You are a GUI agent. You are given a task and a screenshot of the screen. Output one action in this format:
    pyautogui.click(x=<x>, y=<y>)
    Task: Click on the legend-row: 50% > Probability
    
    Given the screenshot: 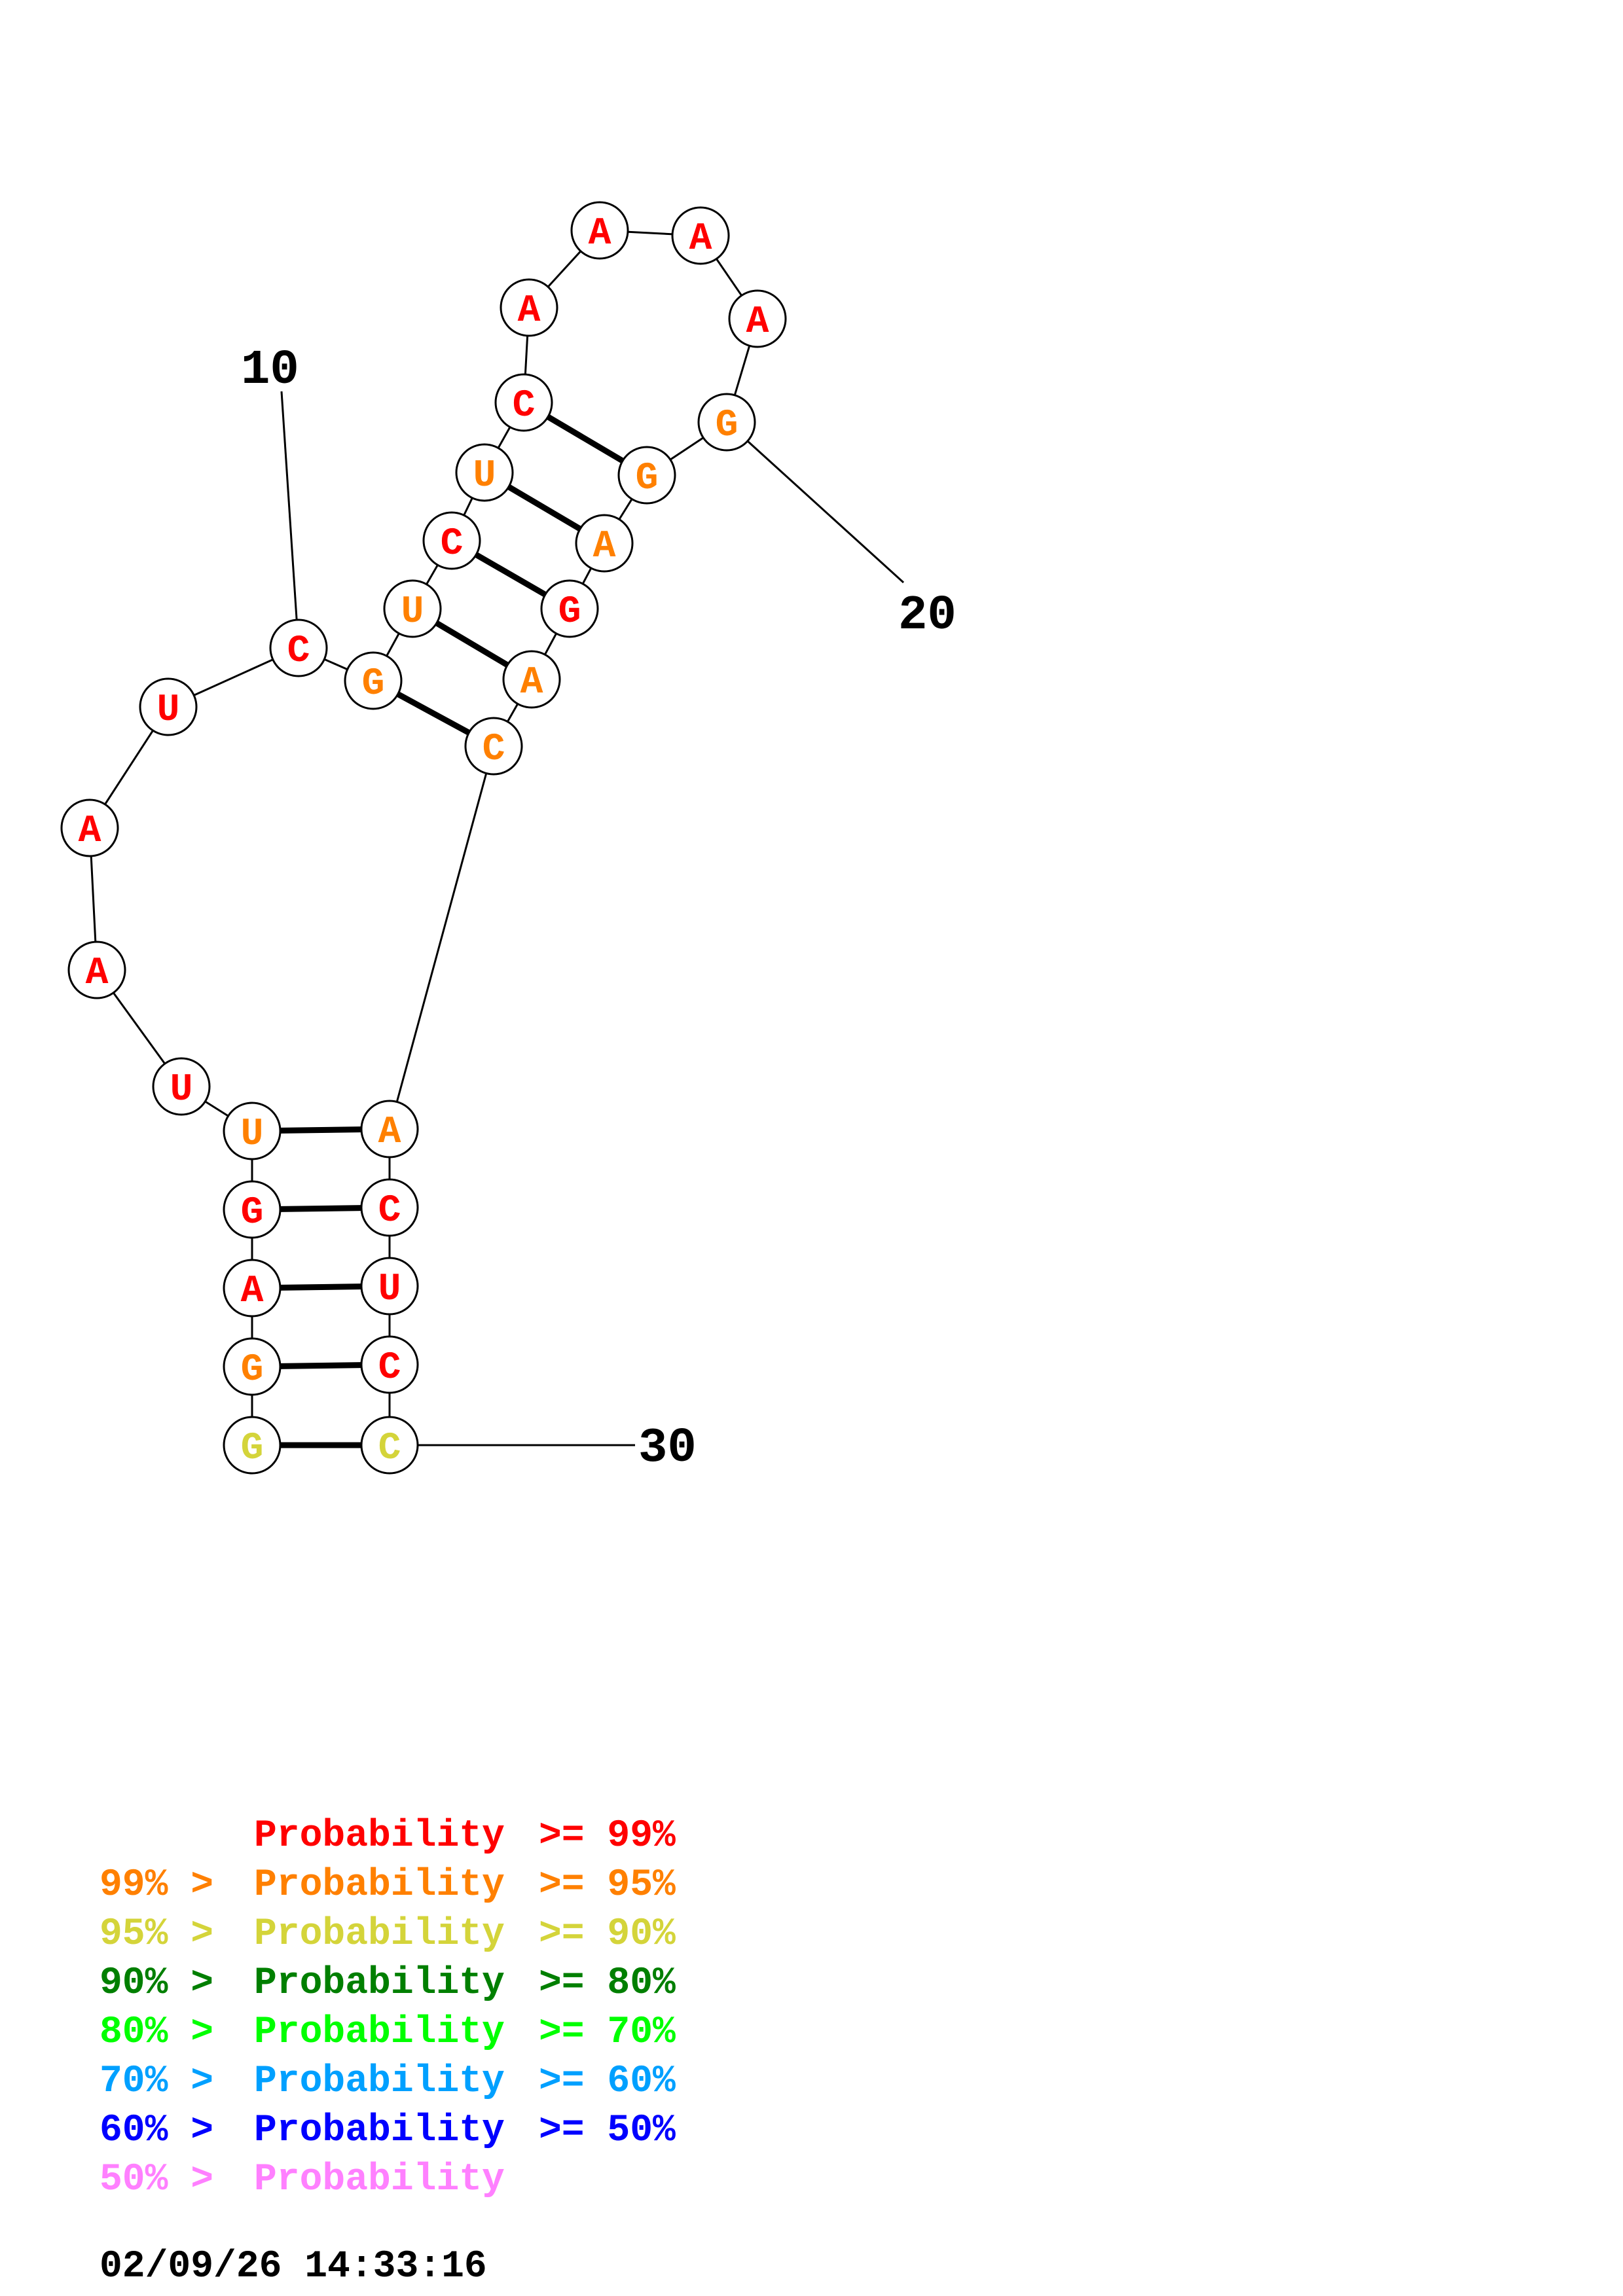 What is the action you would take?
    pyautogui.click(x=302, y=2180)
    